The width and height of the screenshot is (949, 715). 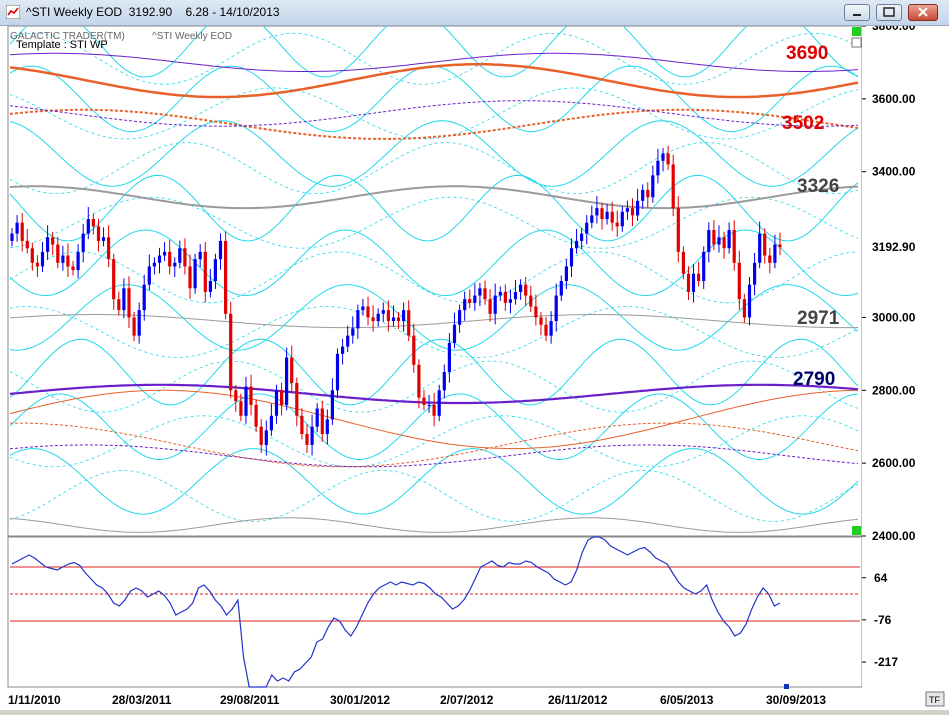 What do you see at coordinates (894, 247) in the screenshot?
I see `current-price-label: 3192.90` at bounding box center [894, 247].